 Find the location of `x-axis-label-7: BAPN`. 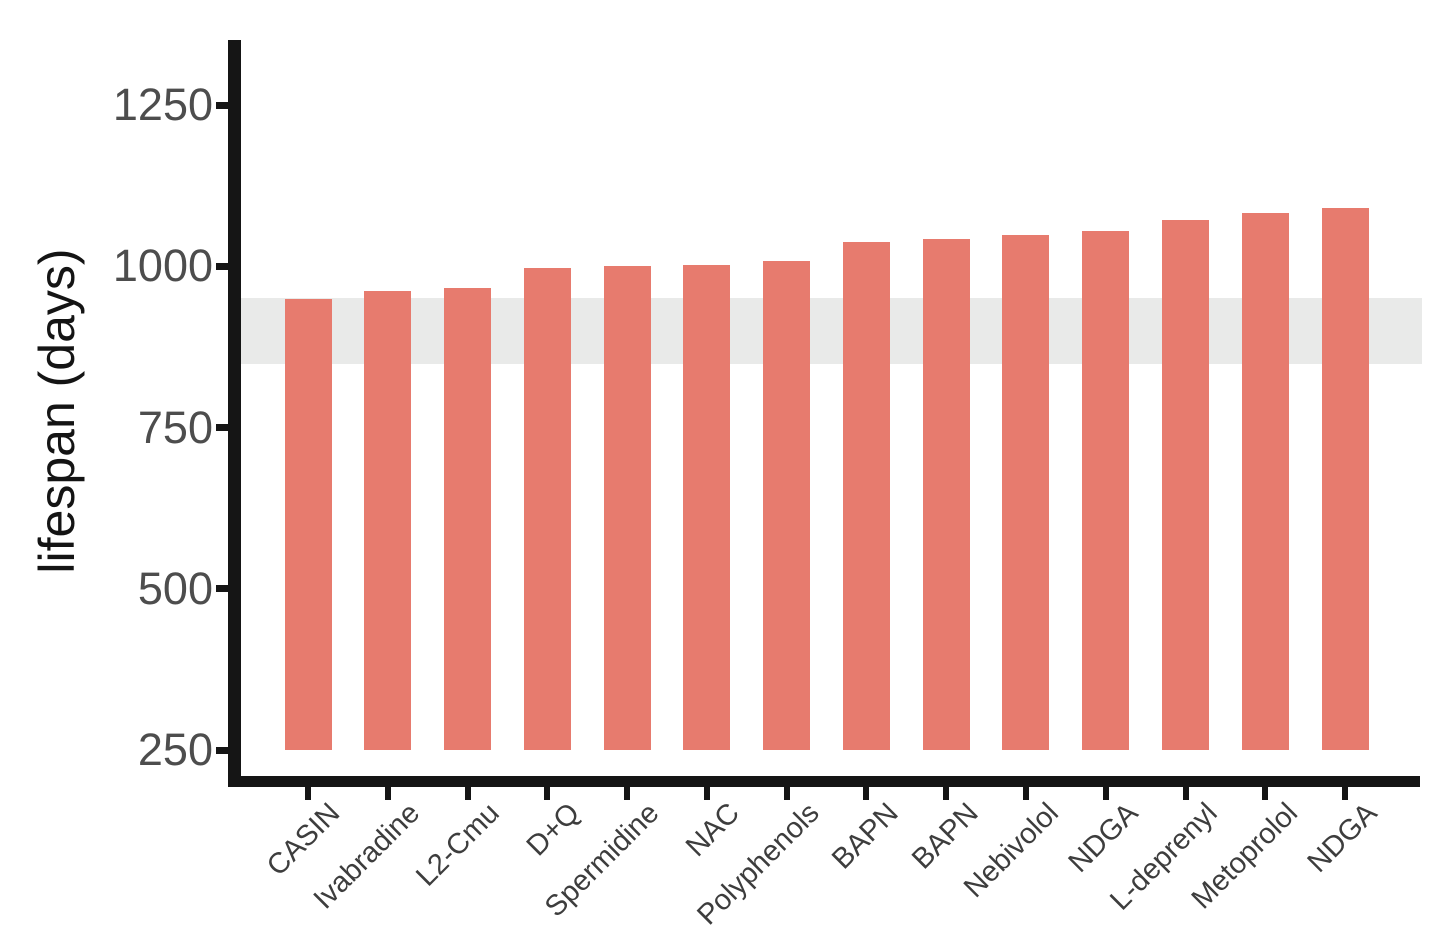

x-axis-label-7: BAPN is located at coordinates (866, 836).